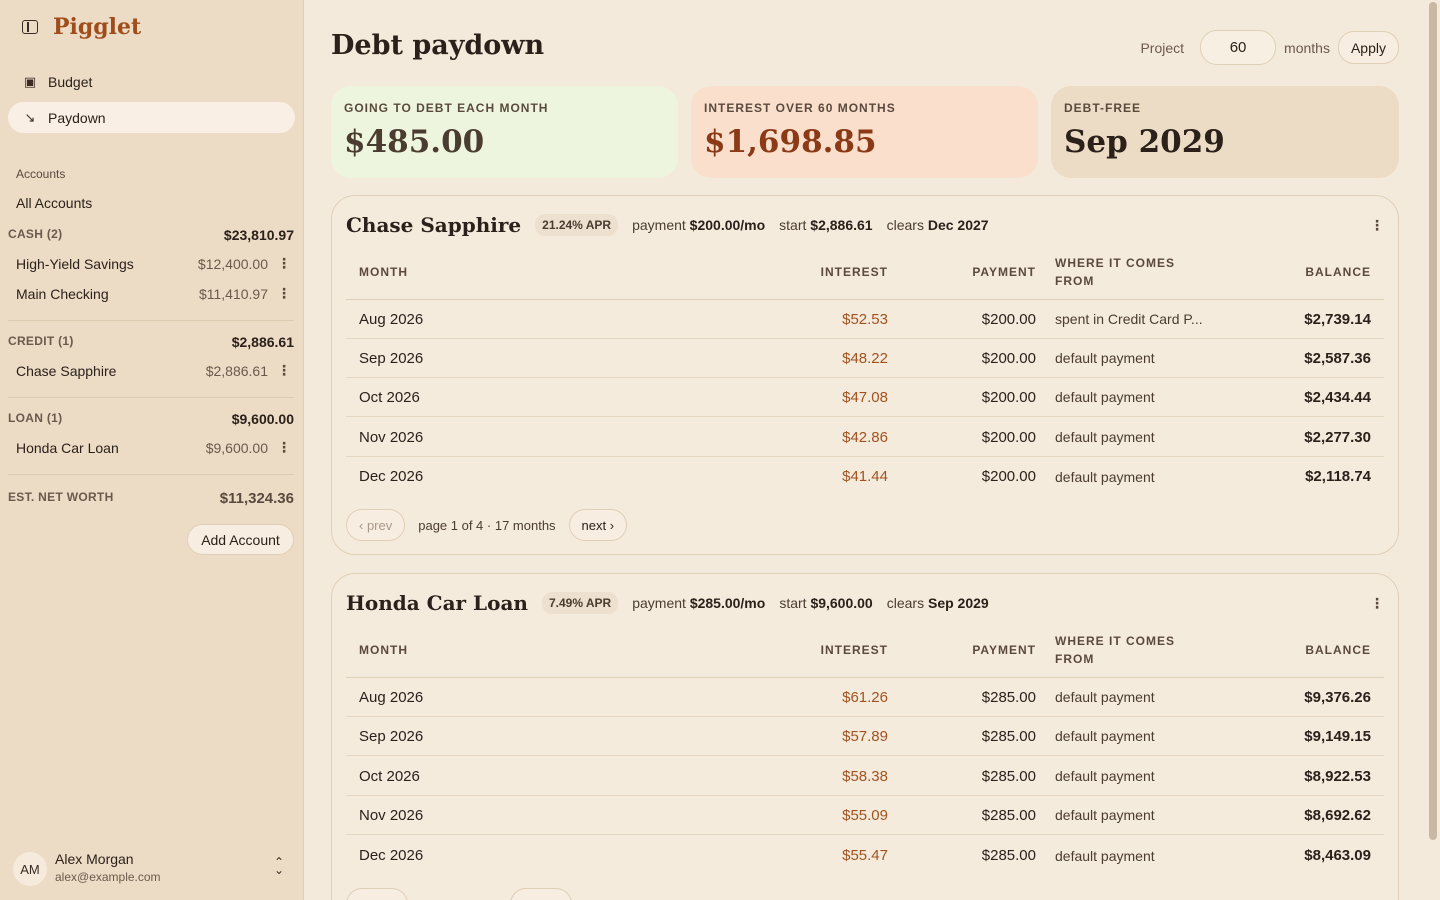  Describe the element at coordinates (699, 603) in the screenshot. I see `payment-meta: payment $285.00/mo` at that location.